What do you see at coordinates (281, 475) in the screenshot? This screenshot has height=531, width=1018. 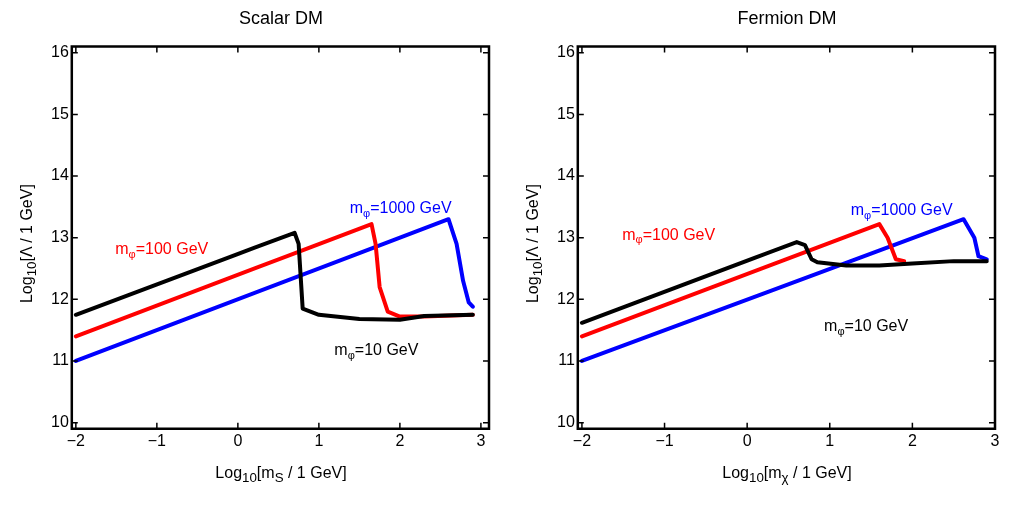 I see `x-axis-title: Log$_{10}$[m$_{S}$ / 1 GeV]` at bounding box center [281, 475].